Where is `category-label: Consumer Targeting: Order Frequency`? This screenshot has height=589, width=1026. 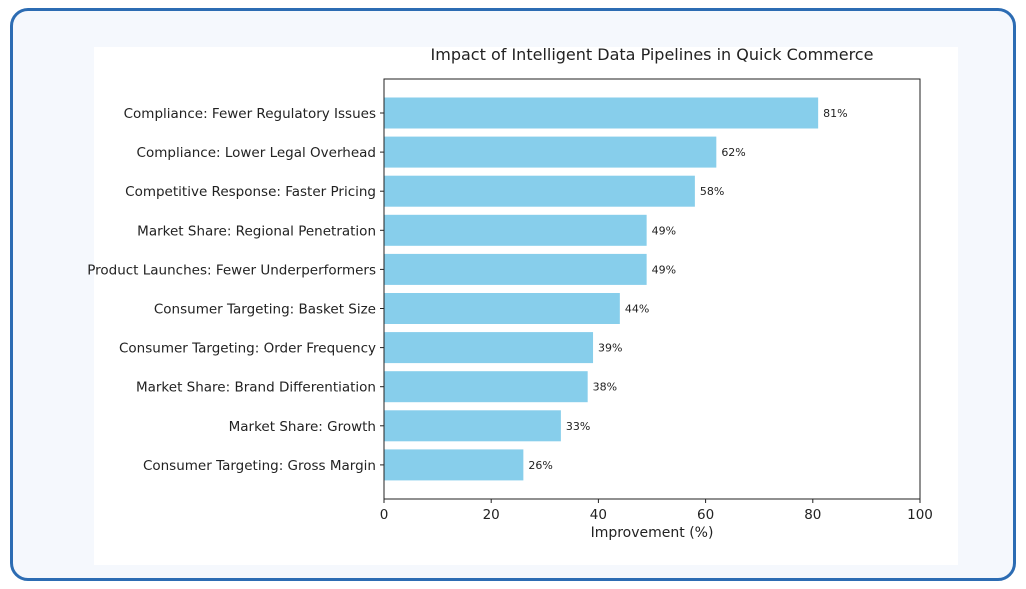 category-label: Consumer Targeting: Order Frequency is located at coordinates (247, 349).